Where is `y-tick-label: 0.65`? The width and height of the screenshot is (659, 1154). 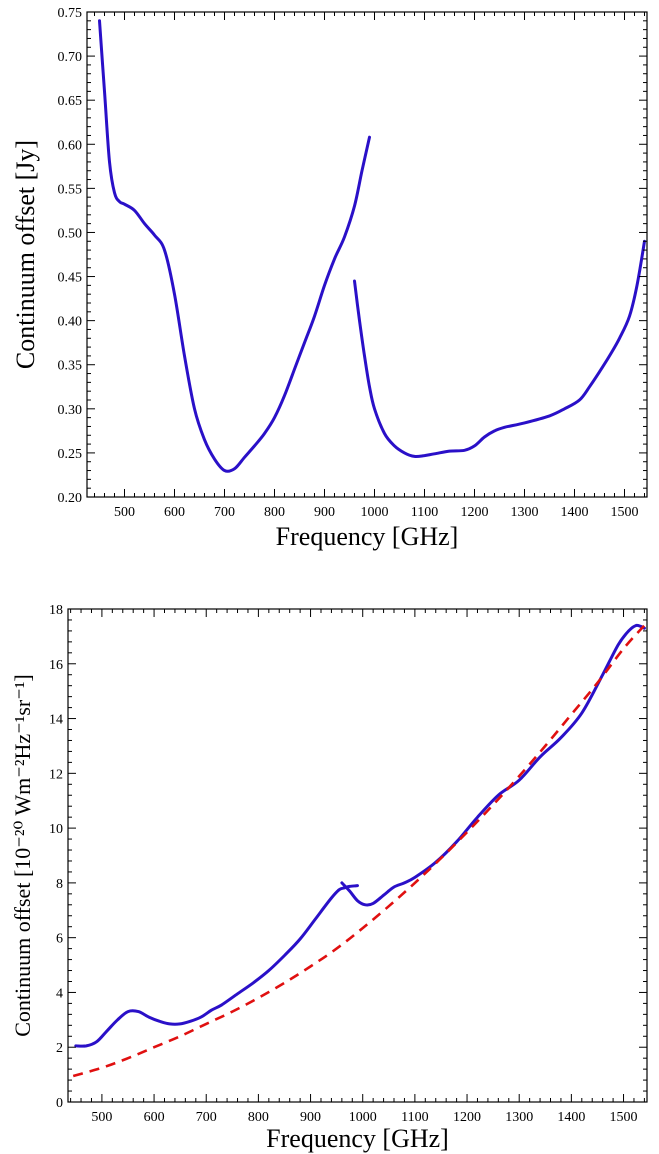 y-tick-label: 0.65 is located at coordinates (70, 101).